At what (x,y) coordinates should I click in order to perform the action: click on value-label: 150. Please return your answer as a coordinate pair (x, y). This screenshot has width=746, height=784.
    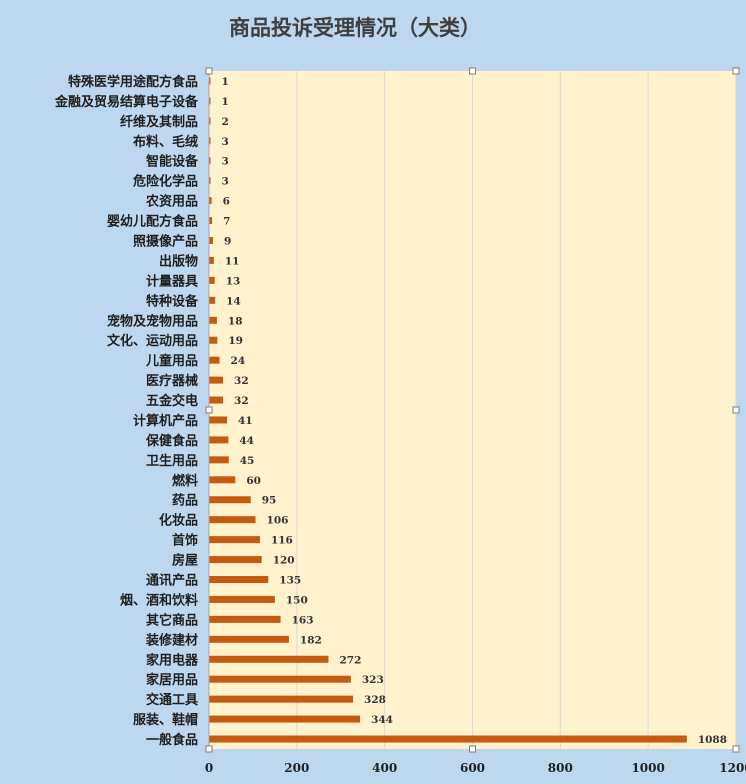
    Looking at the image, I should click on (297, 600).